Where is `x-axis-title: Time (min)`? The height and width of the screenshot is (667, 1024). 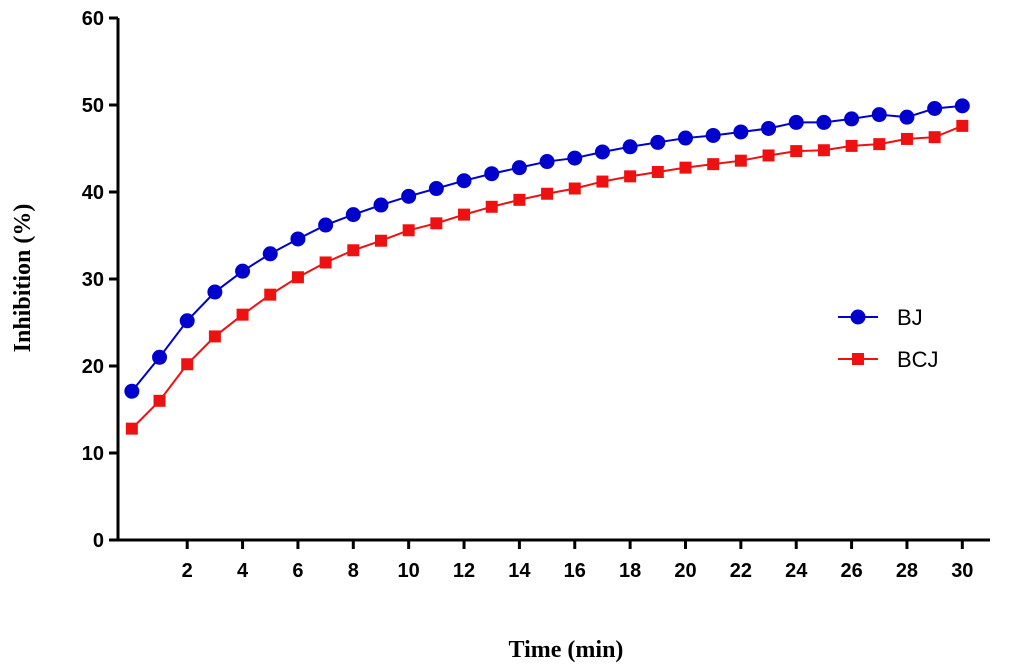
x-axis-title: Time (min) is located at coordinates (566, 650).